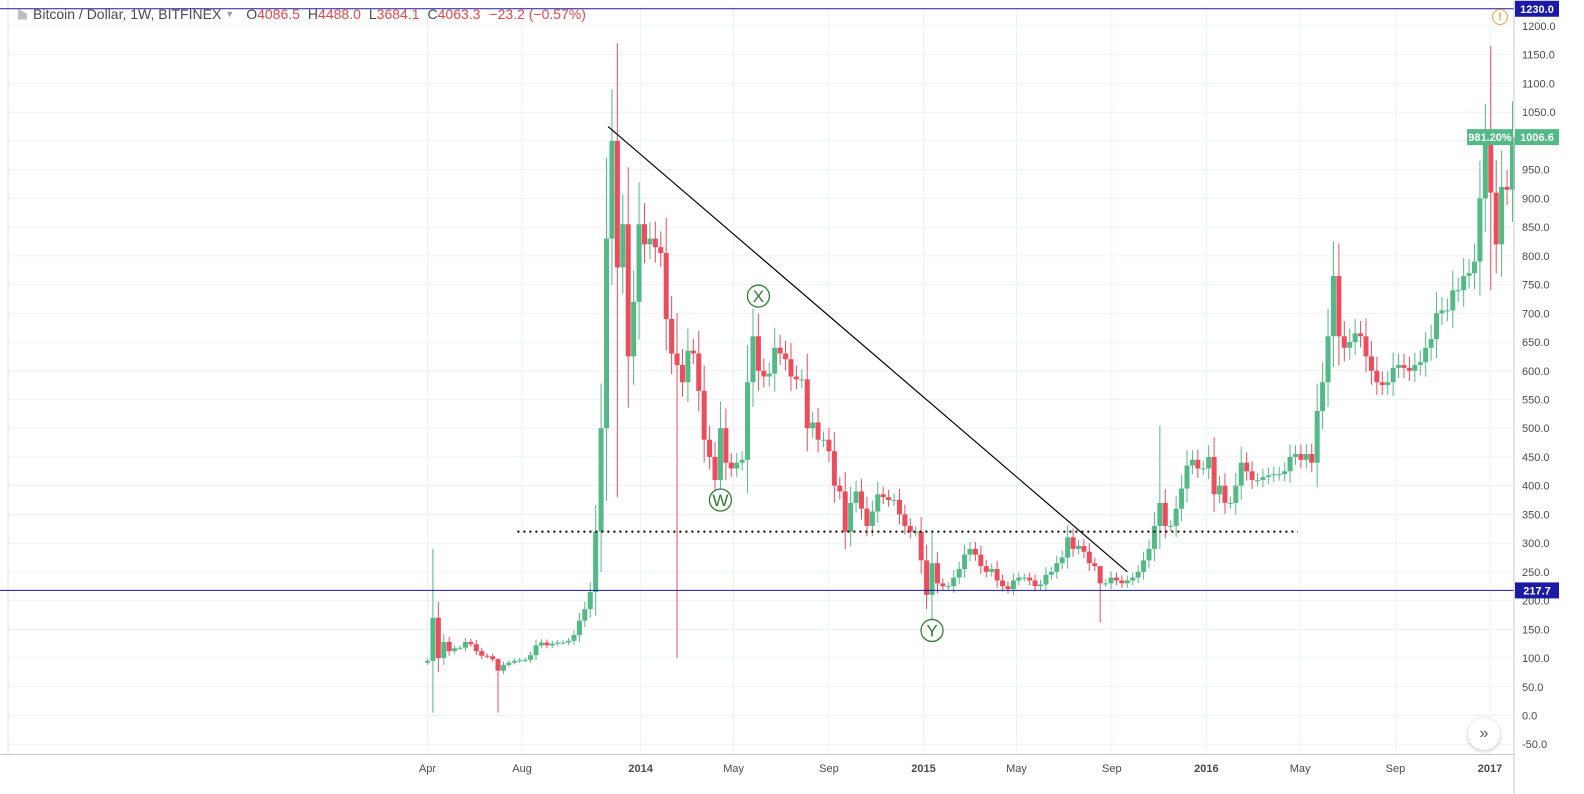 The height and width of the screenshot is (794, 1584). I want to click on price-tag-percent: 981.20%, so click(1490, 138).